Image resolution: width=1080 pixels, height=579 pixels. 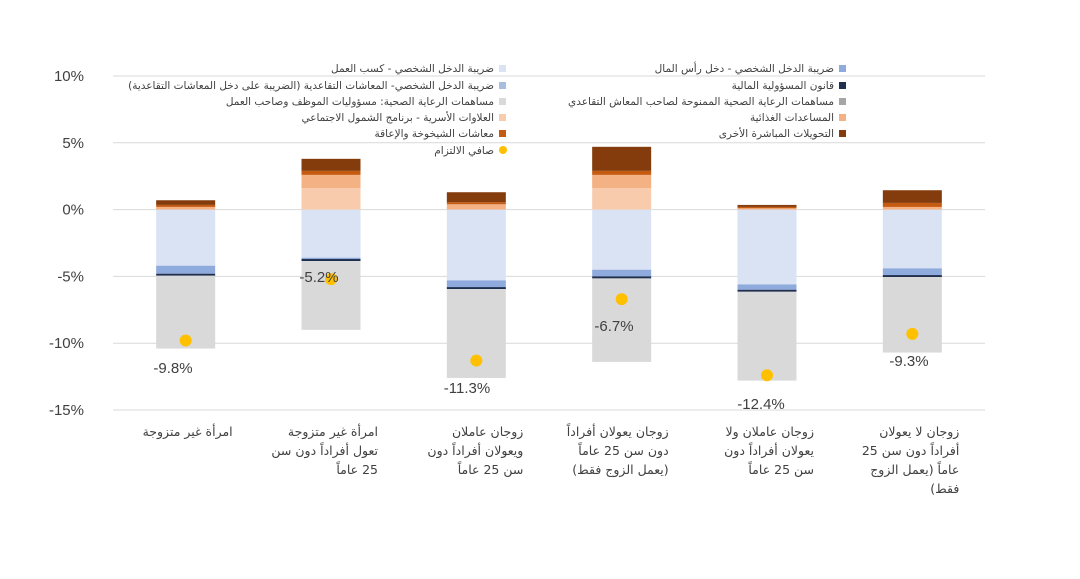 I want to click on legend-label: صافي الالتزام, so click(x=464, y=151).